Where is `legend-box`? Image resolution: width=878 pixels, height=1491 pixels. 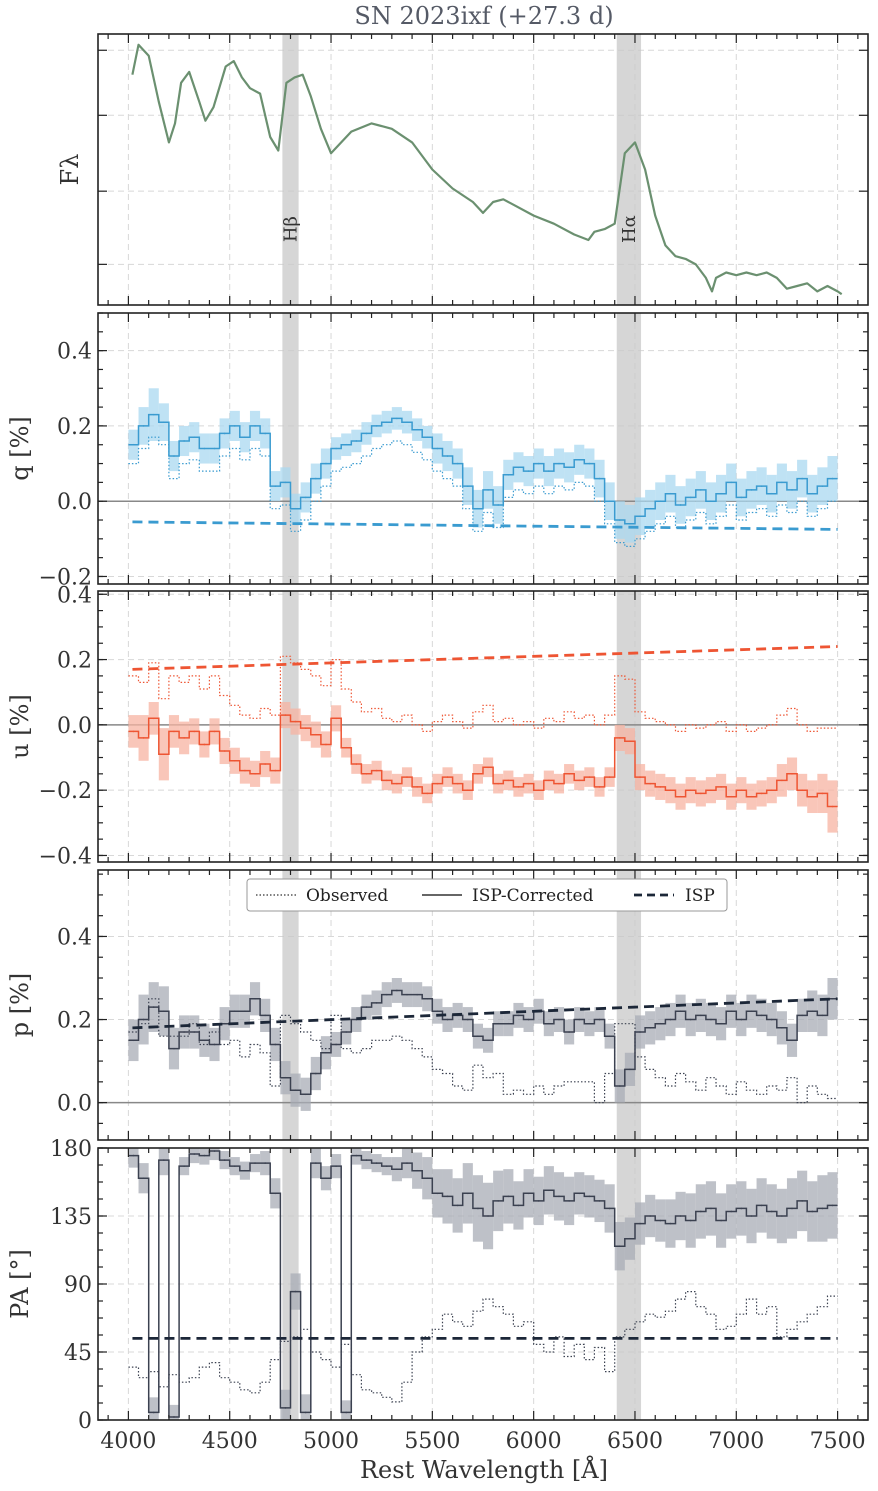
legend-box is located at coordinates (487, 895).